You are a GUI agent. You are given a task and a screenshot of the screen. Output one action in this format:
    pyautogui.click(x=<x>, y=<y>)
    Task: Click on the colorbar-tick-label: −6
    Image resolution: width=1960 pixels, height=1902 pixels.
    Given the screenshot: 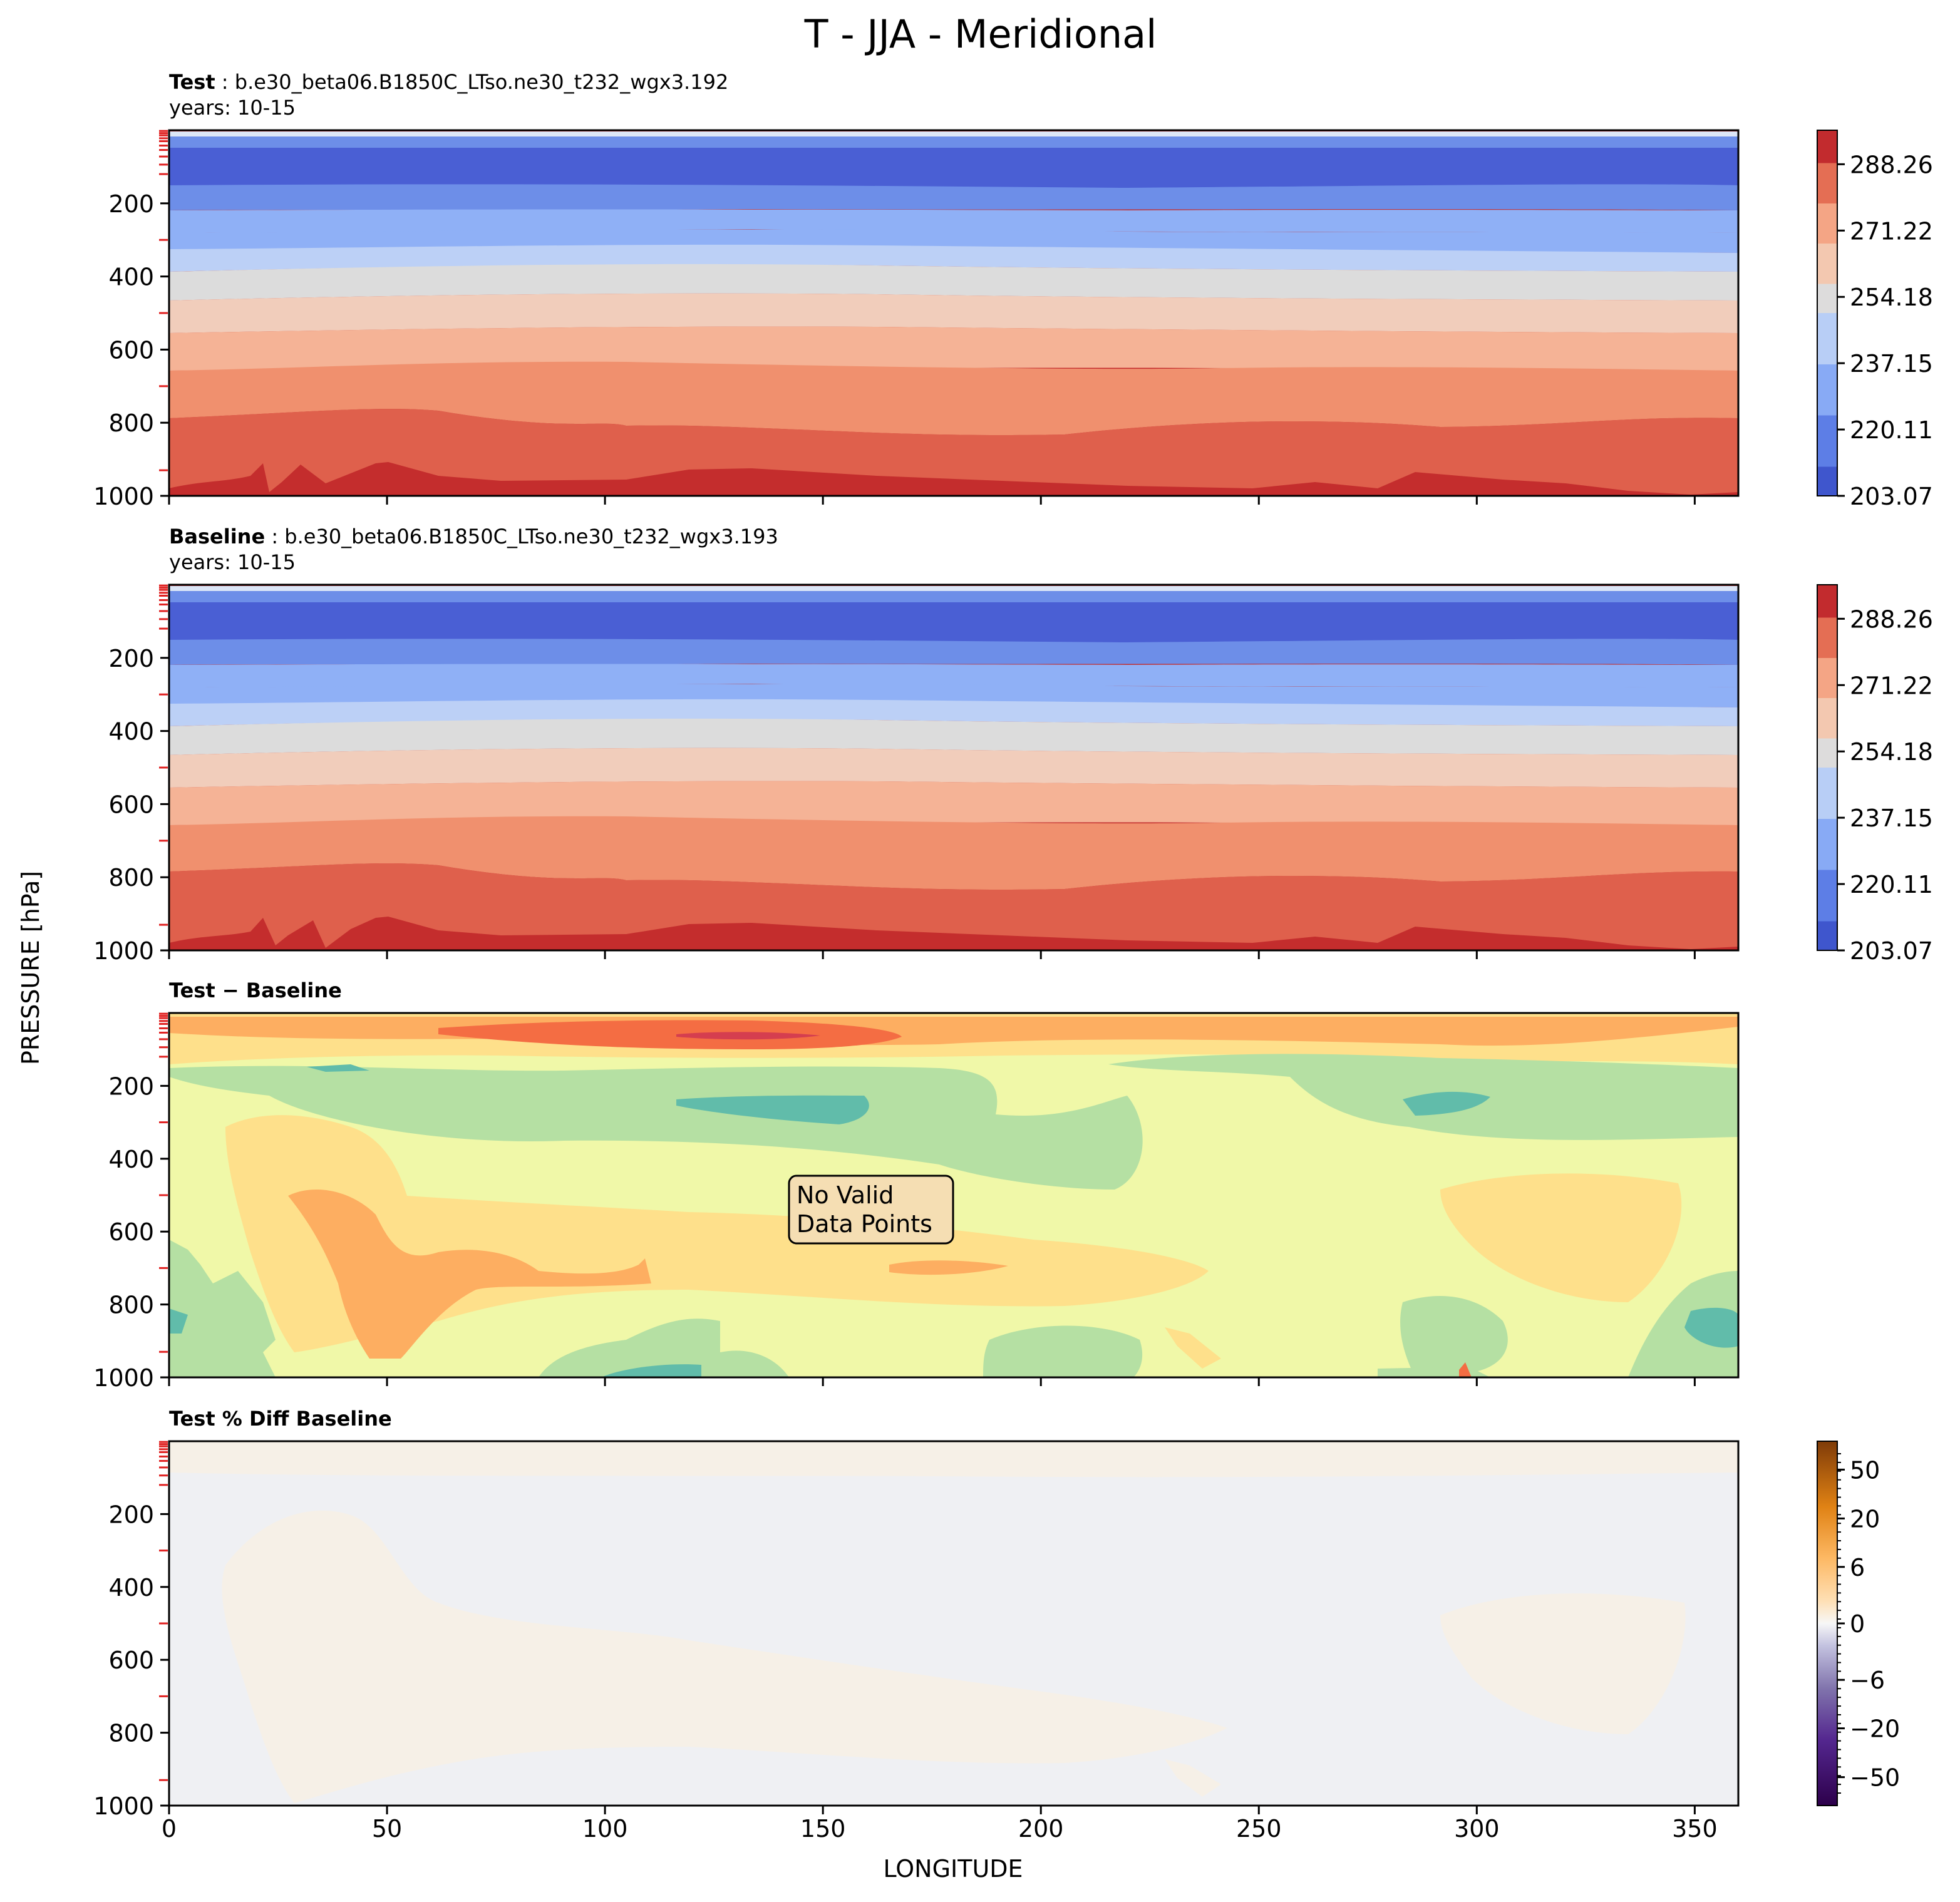 What is the action you would take?
    pyautogui.click(x=1867, y=1680)
    